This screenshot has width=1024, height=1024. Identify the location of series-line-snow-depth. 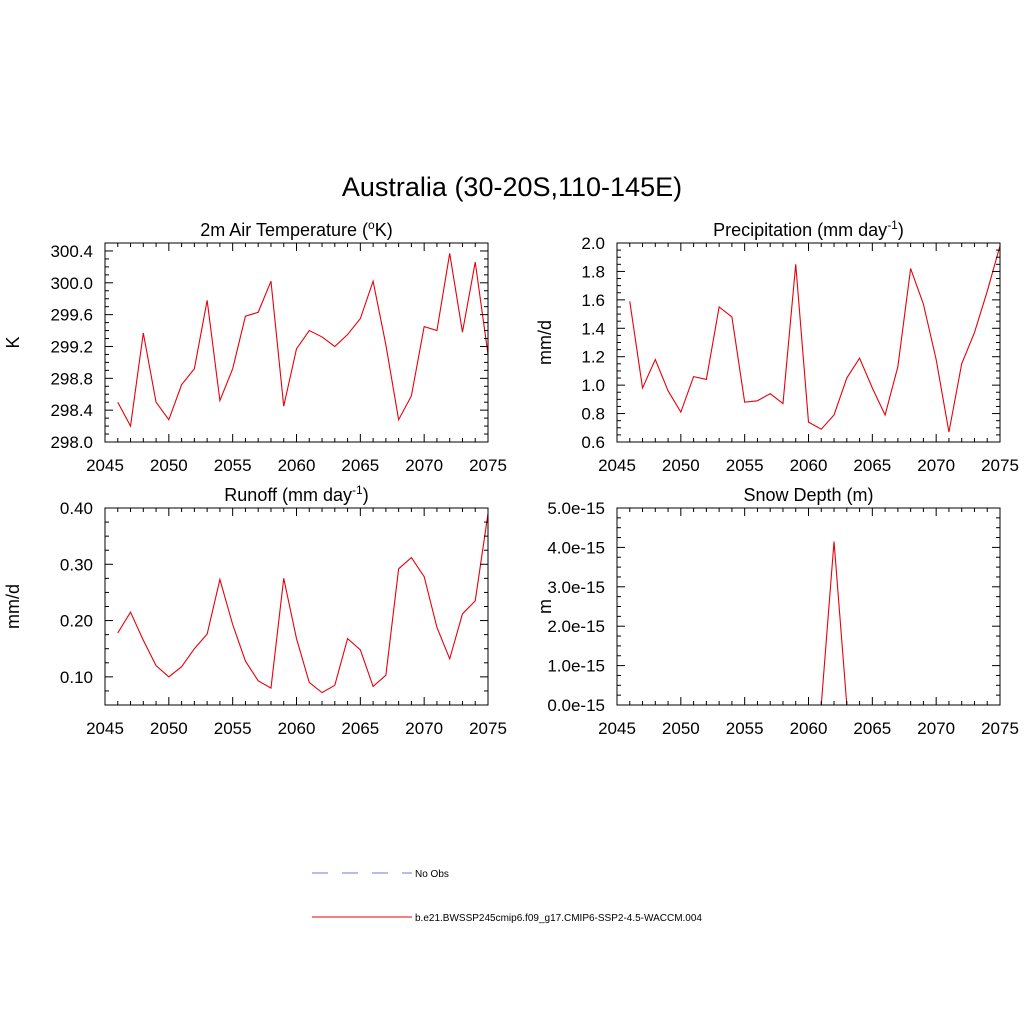
(814, 623).